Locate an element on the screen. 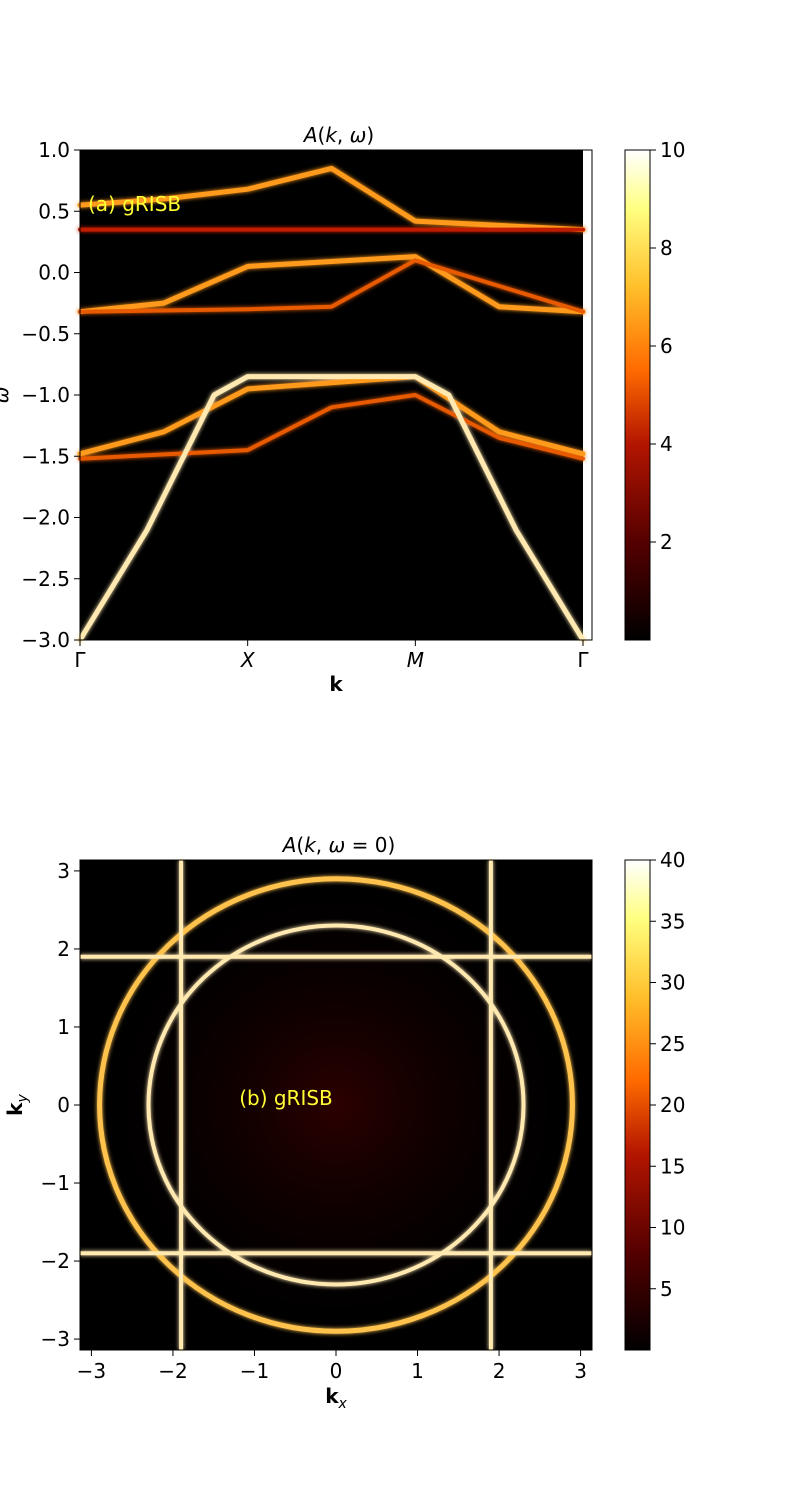 The width and height of the screenshot is (800, 1500). colorbar-tick-label: 35 is located at coordinates (672, 921).